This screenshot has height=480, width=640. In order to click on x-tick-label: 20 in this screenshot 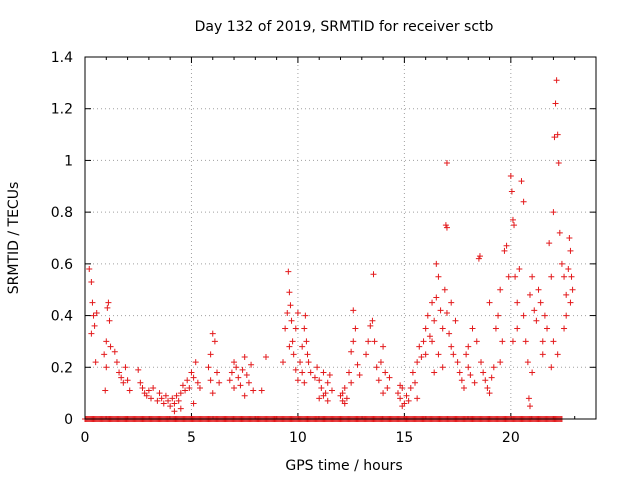, I will do `click(511, 438)`.